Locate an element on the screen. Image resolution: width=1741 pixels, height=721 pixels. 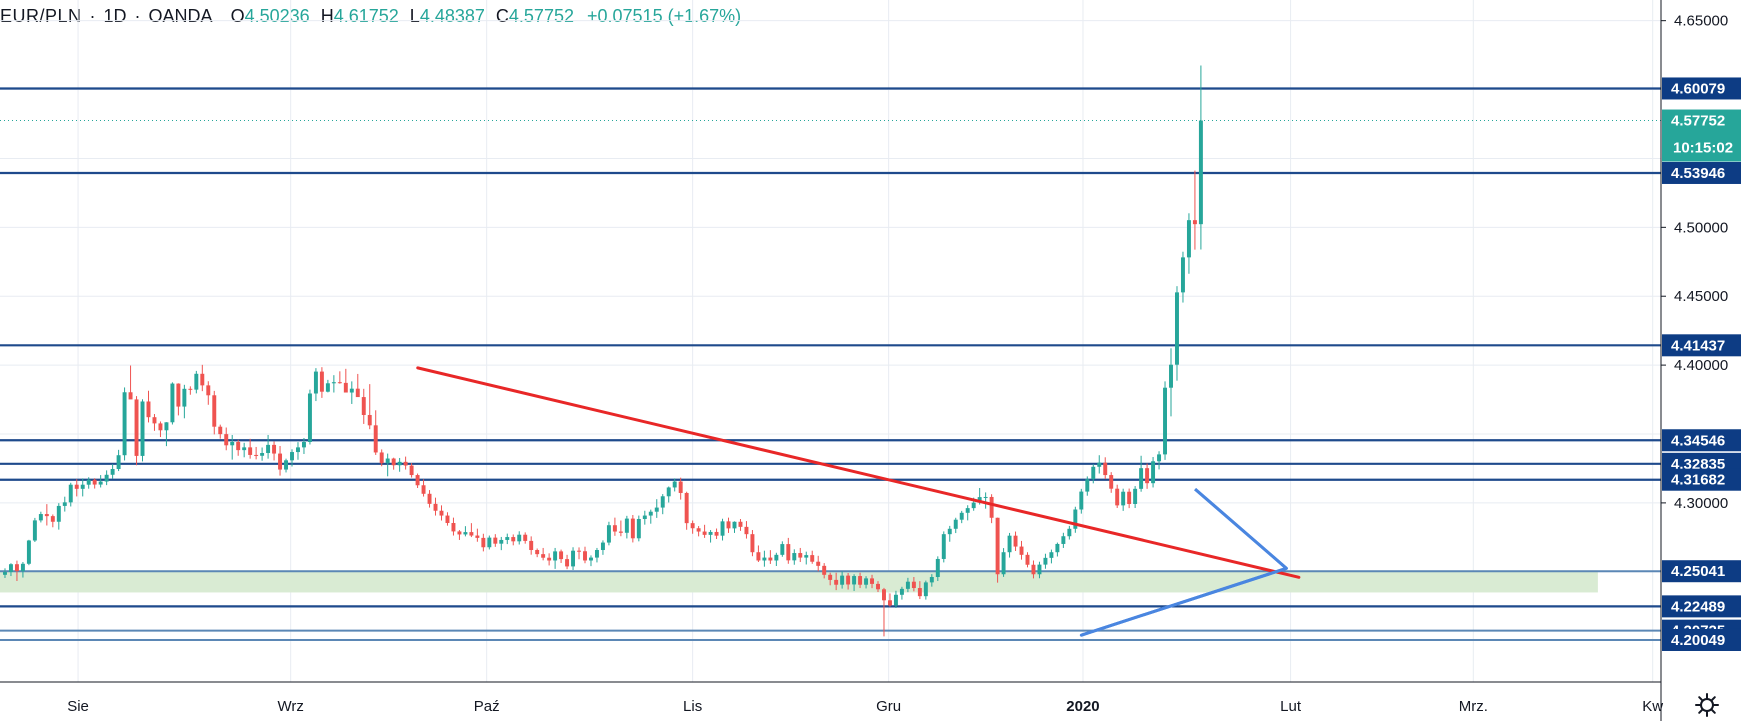
level-price-label: 4.31682 is located at coordinates (1698, 480).